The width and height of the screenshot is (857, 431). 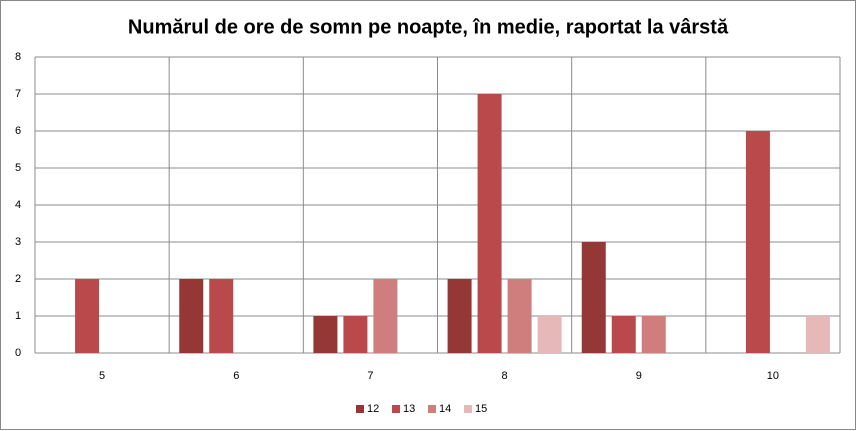 What do you see at coordinates (370, 376) in the screenshot?
I see `x-tick-label: 7` at bounding box center [370, 376].